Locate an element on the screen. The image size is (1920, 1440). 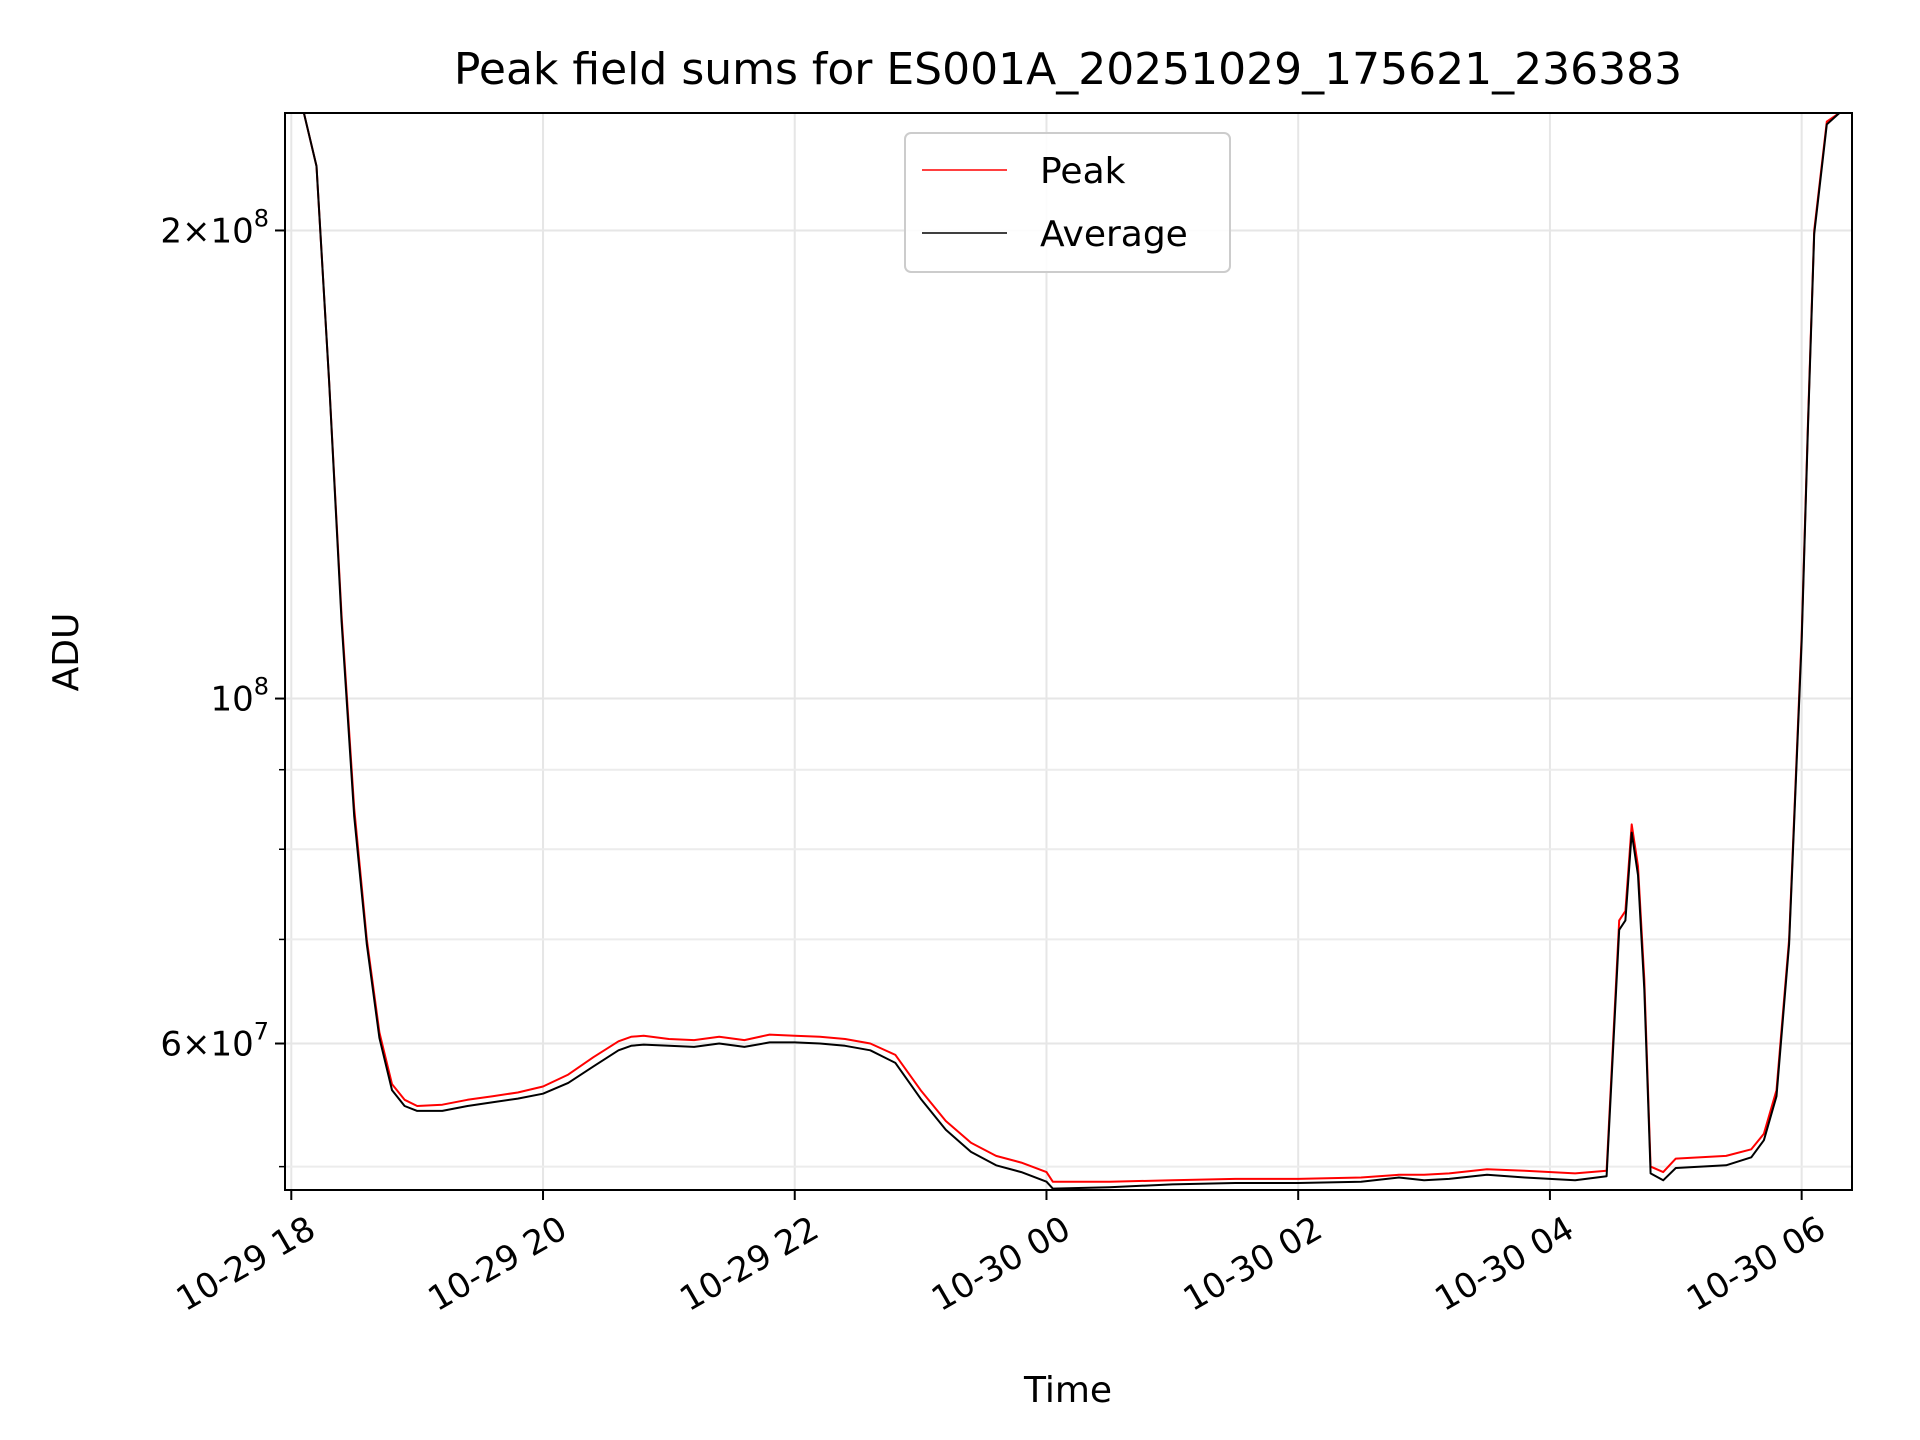
y-tick-label: 2×108 is located at coordinates (214, 227).